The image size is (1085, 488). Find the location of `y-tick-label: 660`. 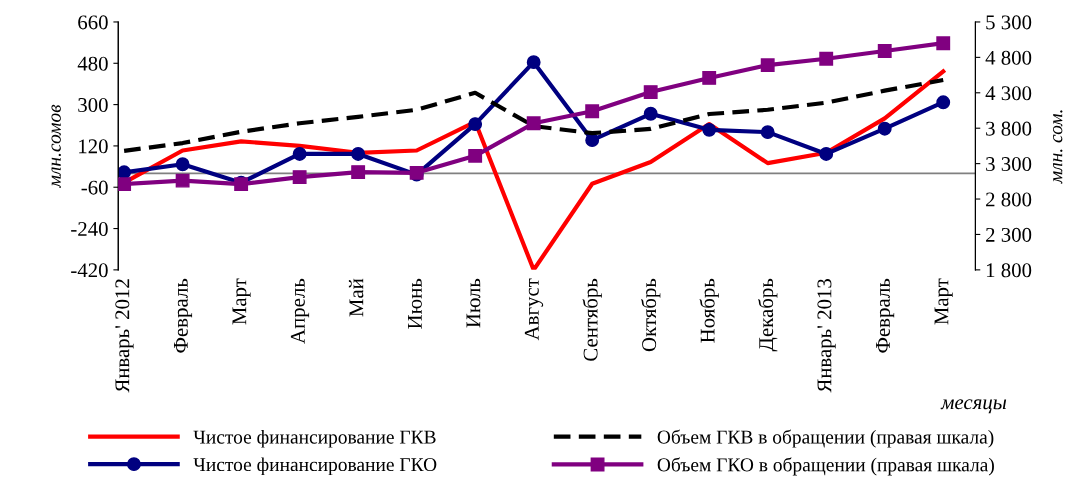

y-tick-label: 660 is located at coordinates (93, 22).